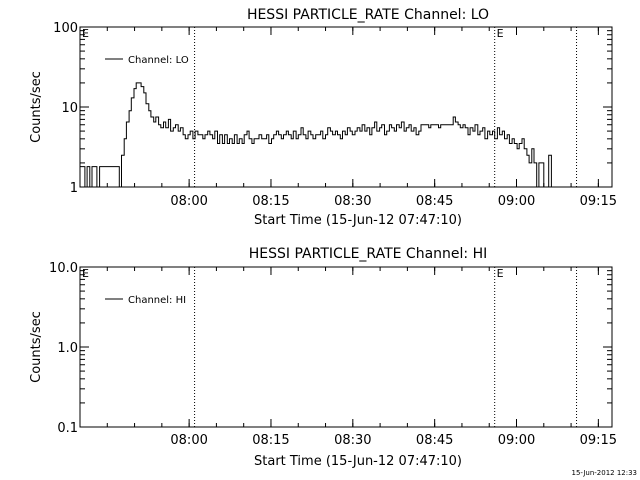 The image size is (640, 480). What do you see at coordinates (605, 473) in the screenshot?
I see `footer-timestamp: 15-Jun-2012 12:33` at bounding box center [605, 473].